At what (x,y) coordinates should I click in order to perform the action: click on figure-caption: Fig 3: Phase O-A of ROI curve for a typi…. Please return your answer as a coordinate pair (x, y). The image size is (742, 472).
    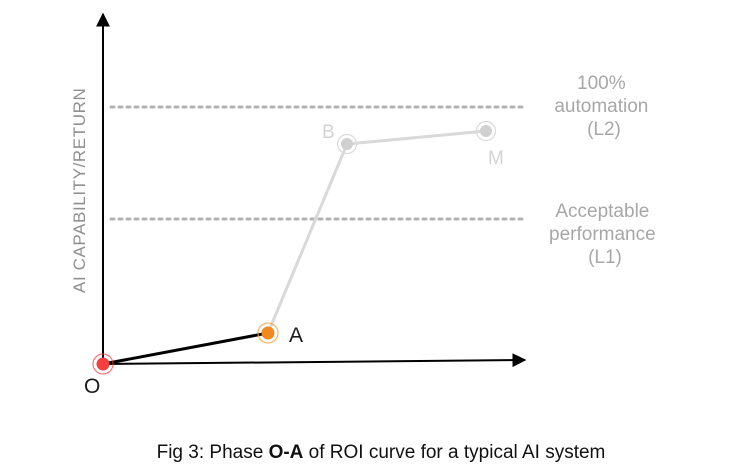
    Looking at the image, I should click on (381, 452).